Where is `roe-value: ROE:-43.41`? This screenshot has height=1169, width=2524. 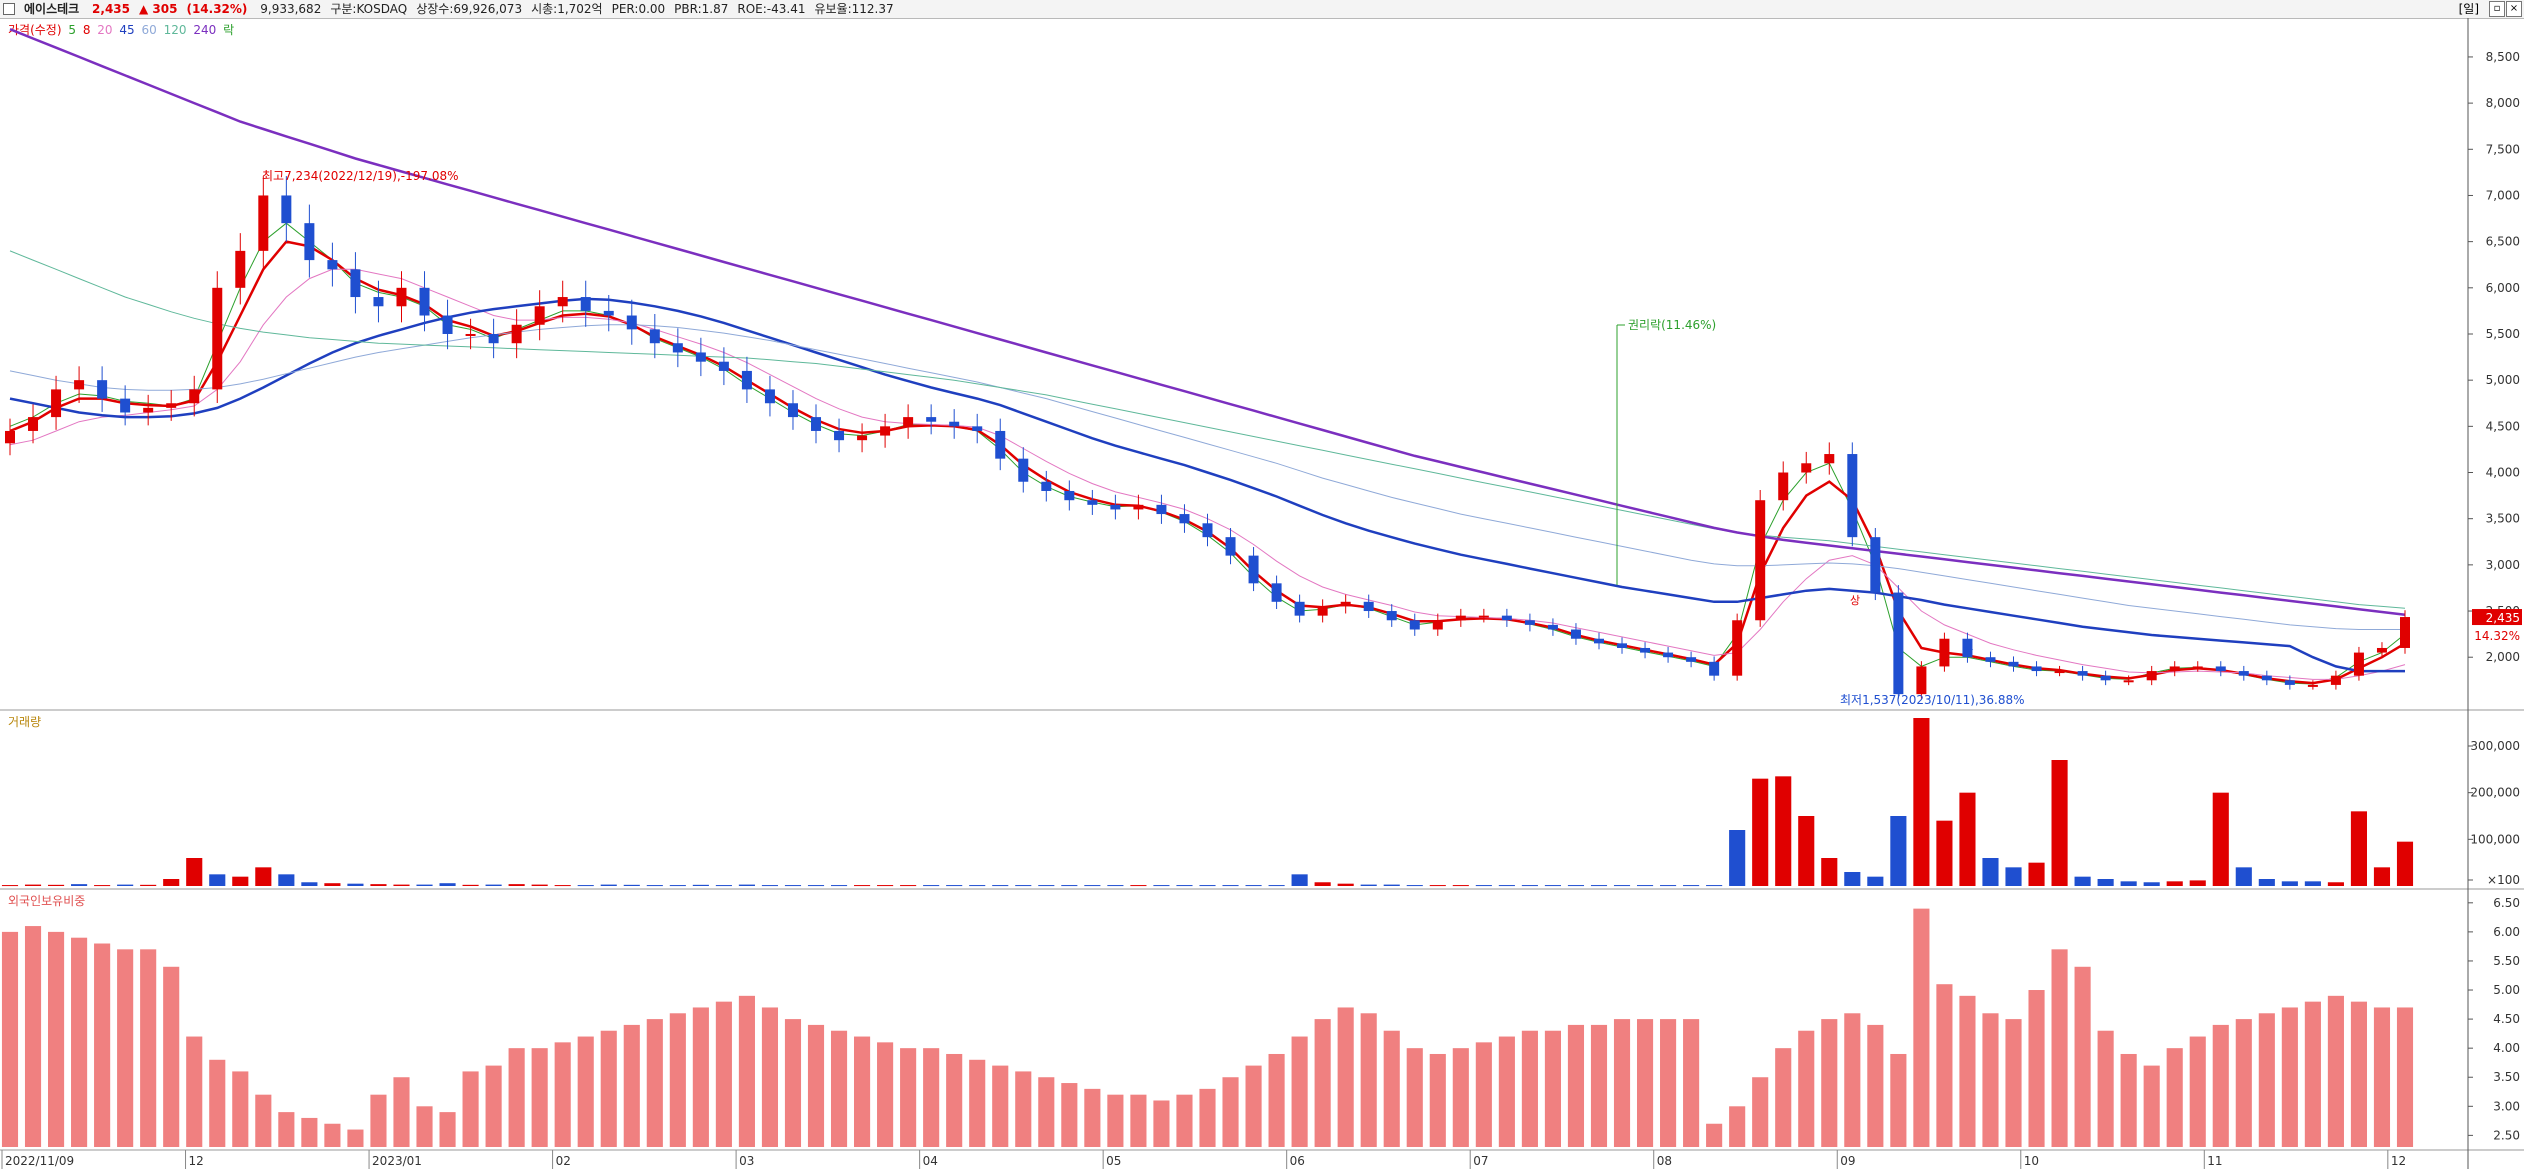 roe-value: ROE:-43.41 is located at coordinates (771, 9).